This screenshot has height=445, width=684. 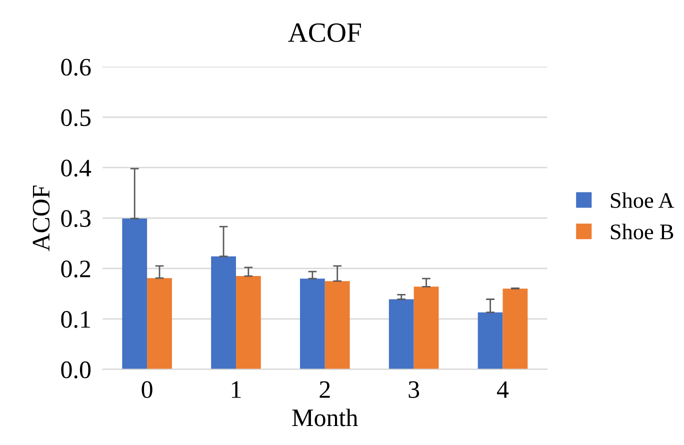 What do you see at coordinates (147, 389) in the screenshot?
I see `x-tick-label: 0` at bounding box center [147, 389].